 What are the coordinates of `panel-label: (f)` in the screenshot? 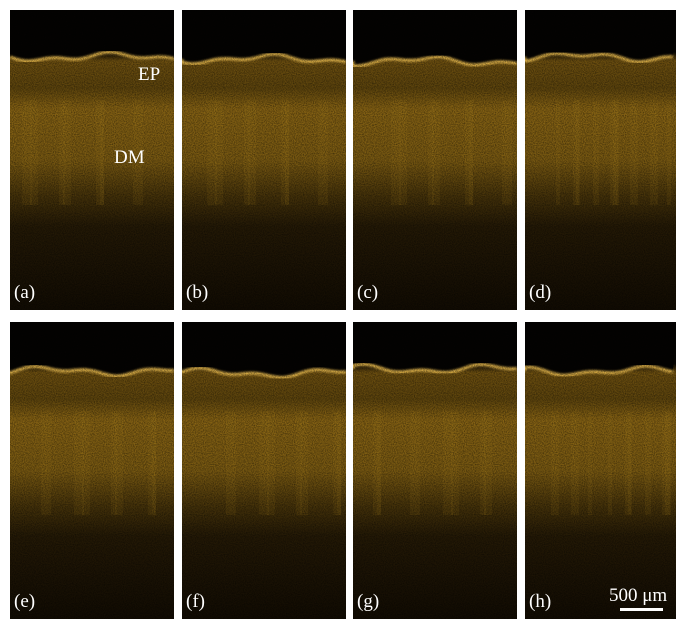 It's located at (195, 601).